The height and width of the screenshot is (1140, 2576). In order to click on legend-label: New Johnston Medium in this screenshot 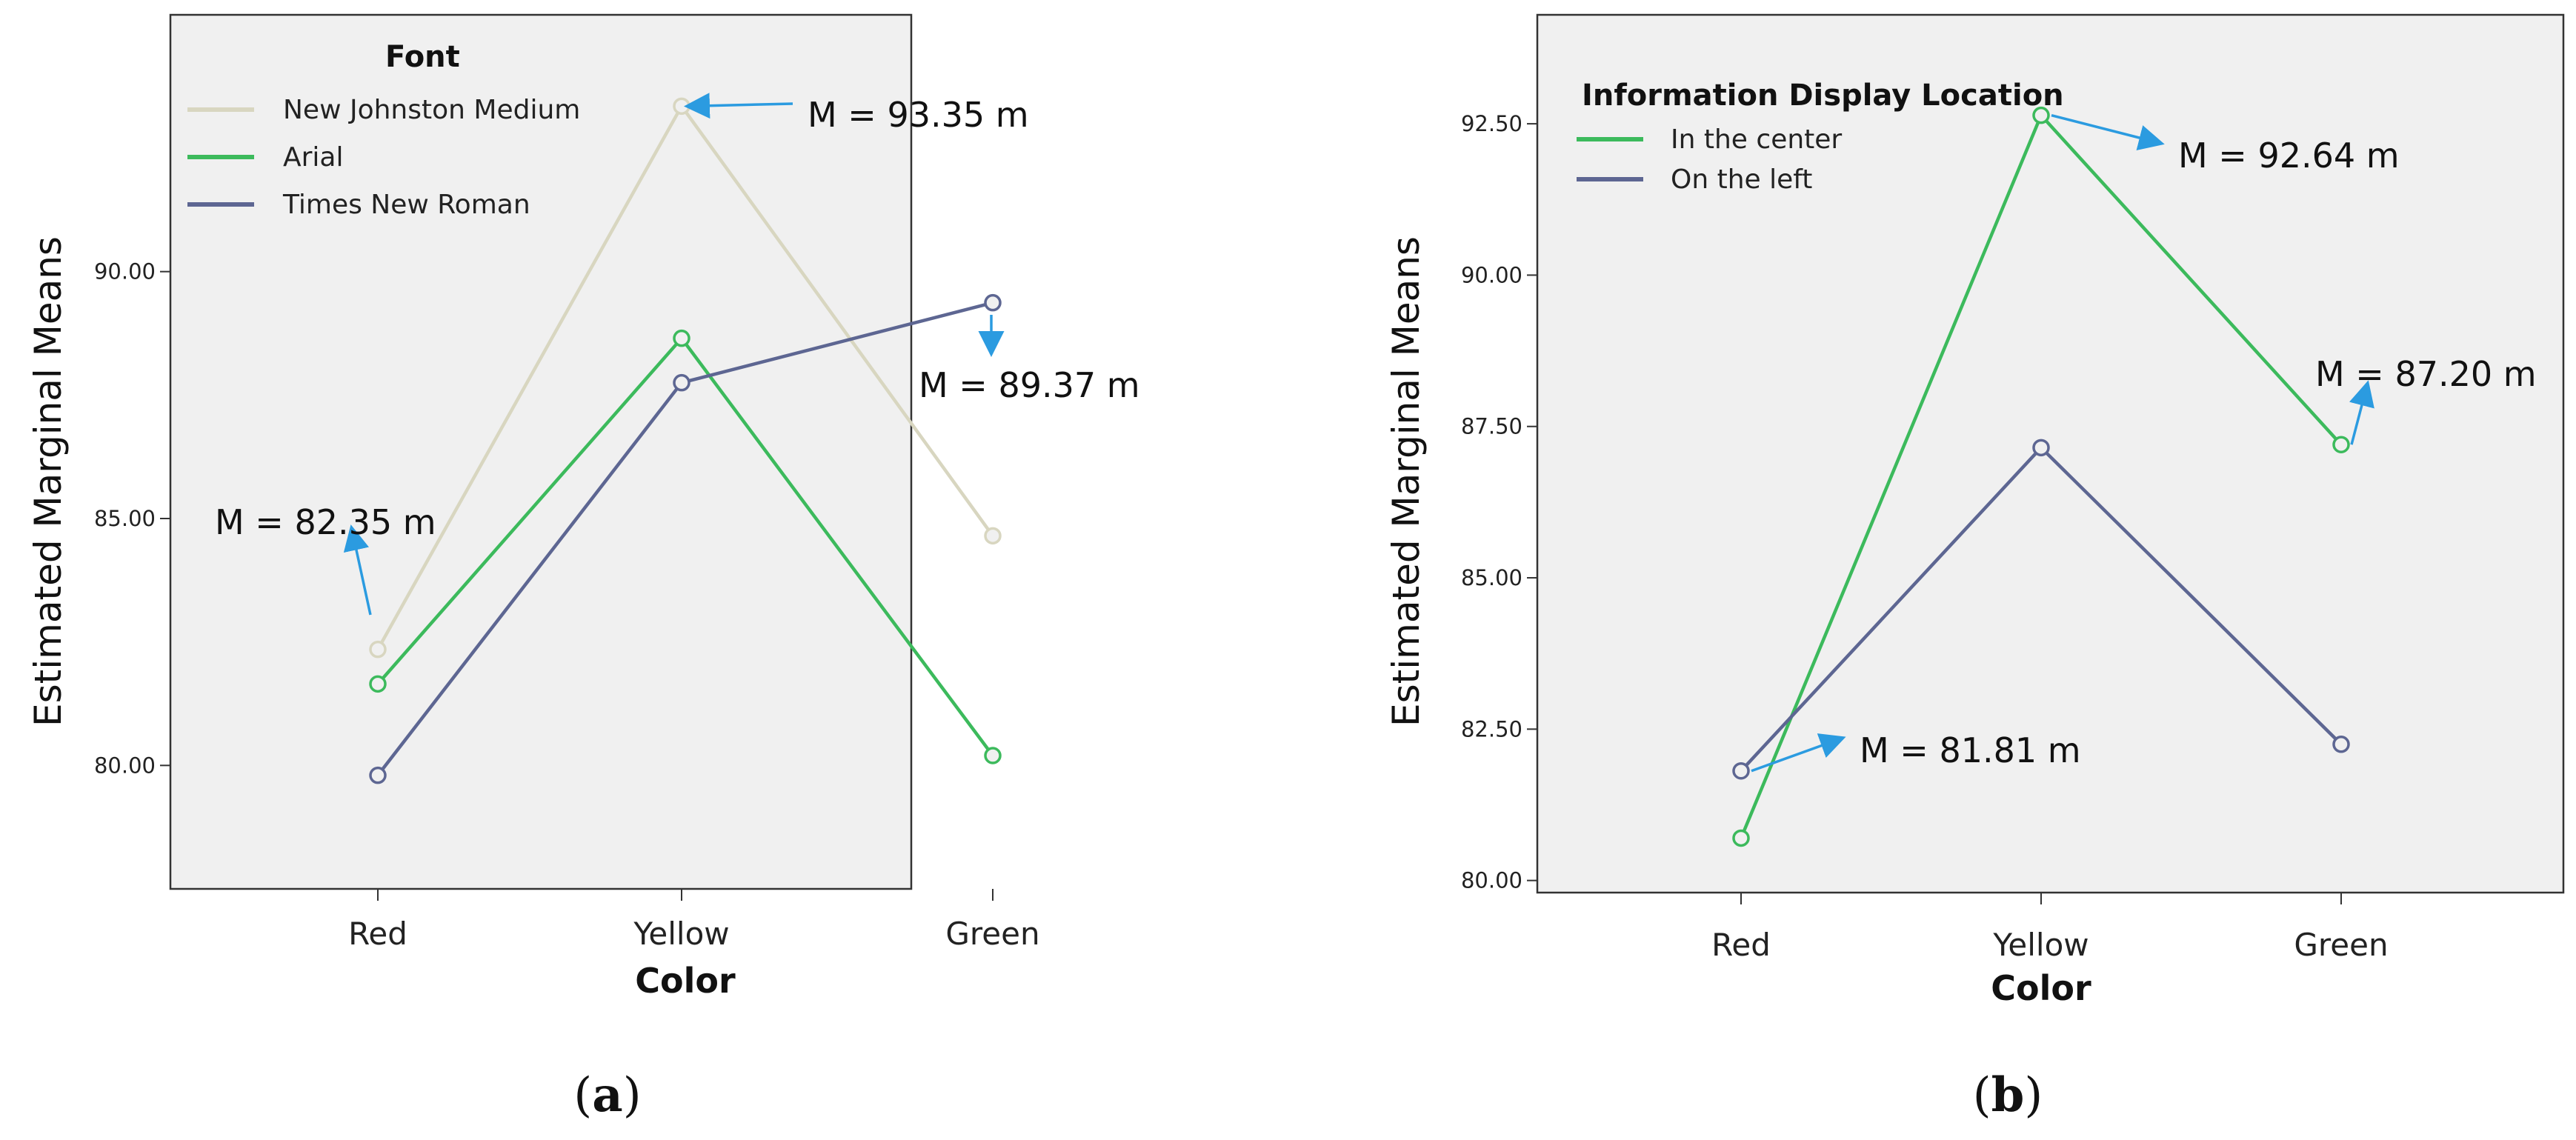, I will do `click(431, 110)`.